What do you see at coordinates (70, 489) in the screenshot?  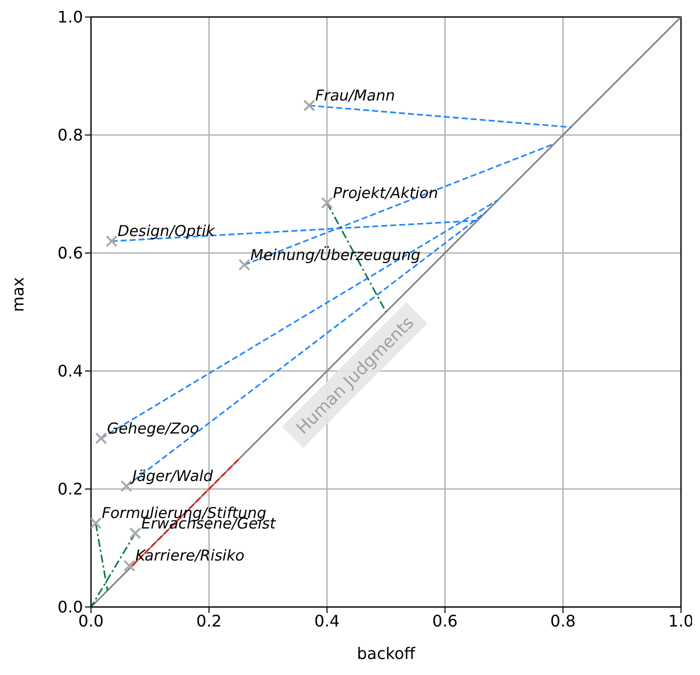 I see `y-tick-label: 0.2` at bounding box center [70, 489].